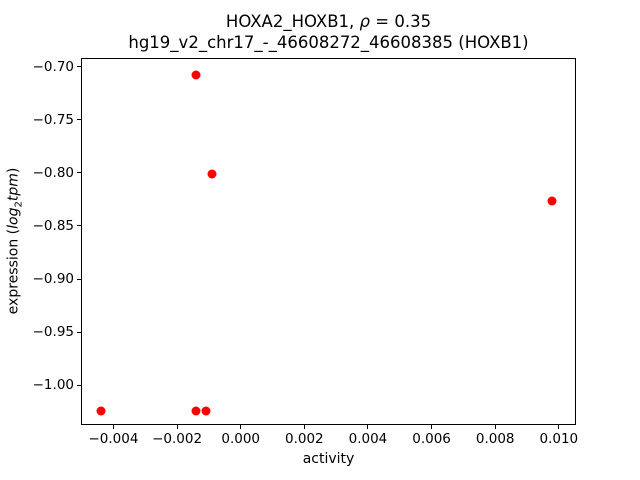  I want to click on x-tick-label: −0.002, so click(177, 439).